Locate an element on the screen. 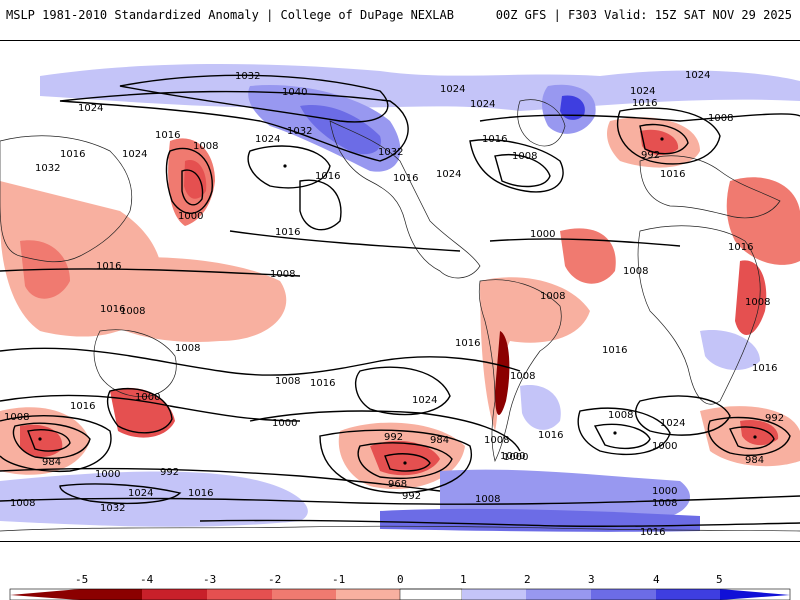  isobar-1024-south-west is located at coordinates (120, 494).